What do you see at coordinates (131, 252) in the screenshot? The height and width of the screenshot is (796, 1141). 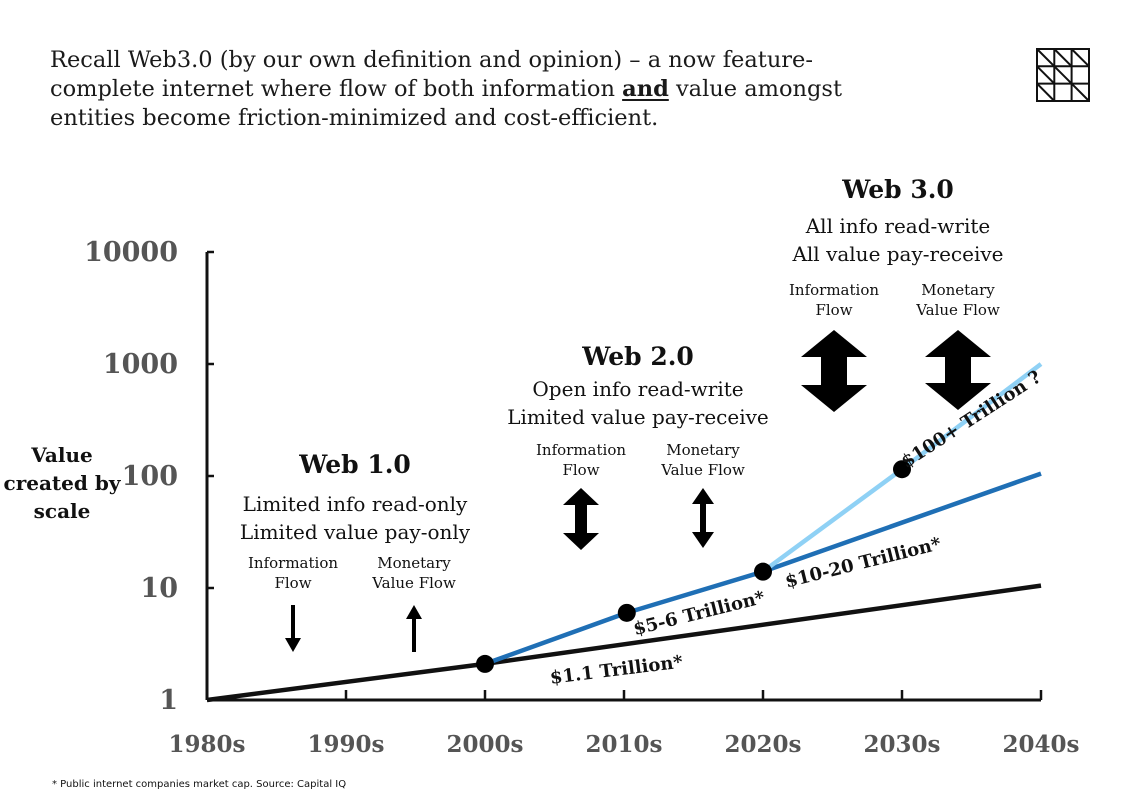 I see `y-tick-label: 10000` at bounding box center [131, 252].